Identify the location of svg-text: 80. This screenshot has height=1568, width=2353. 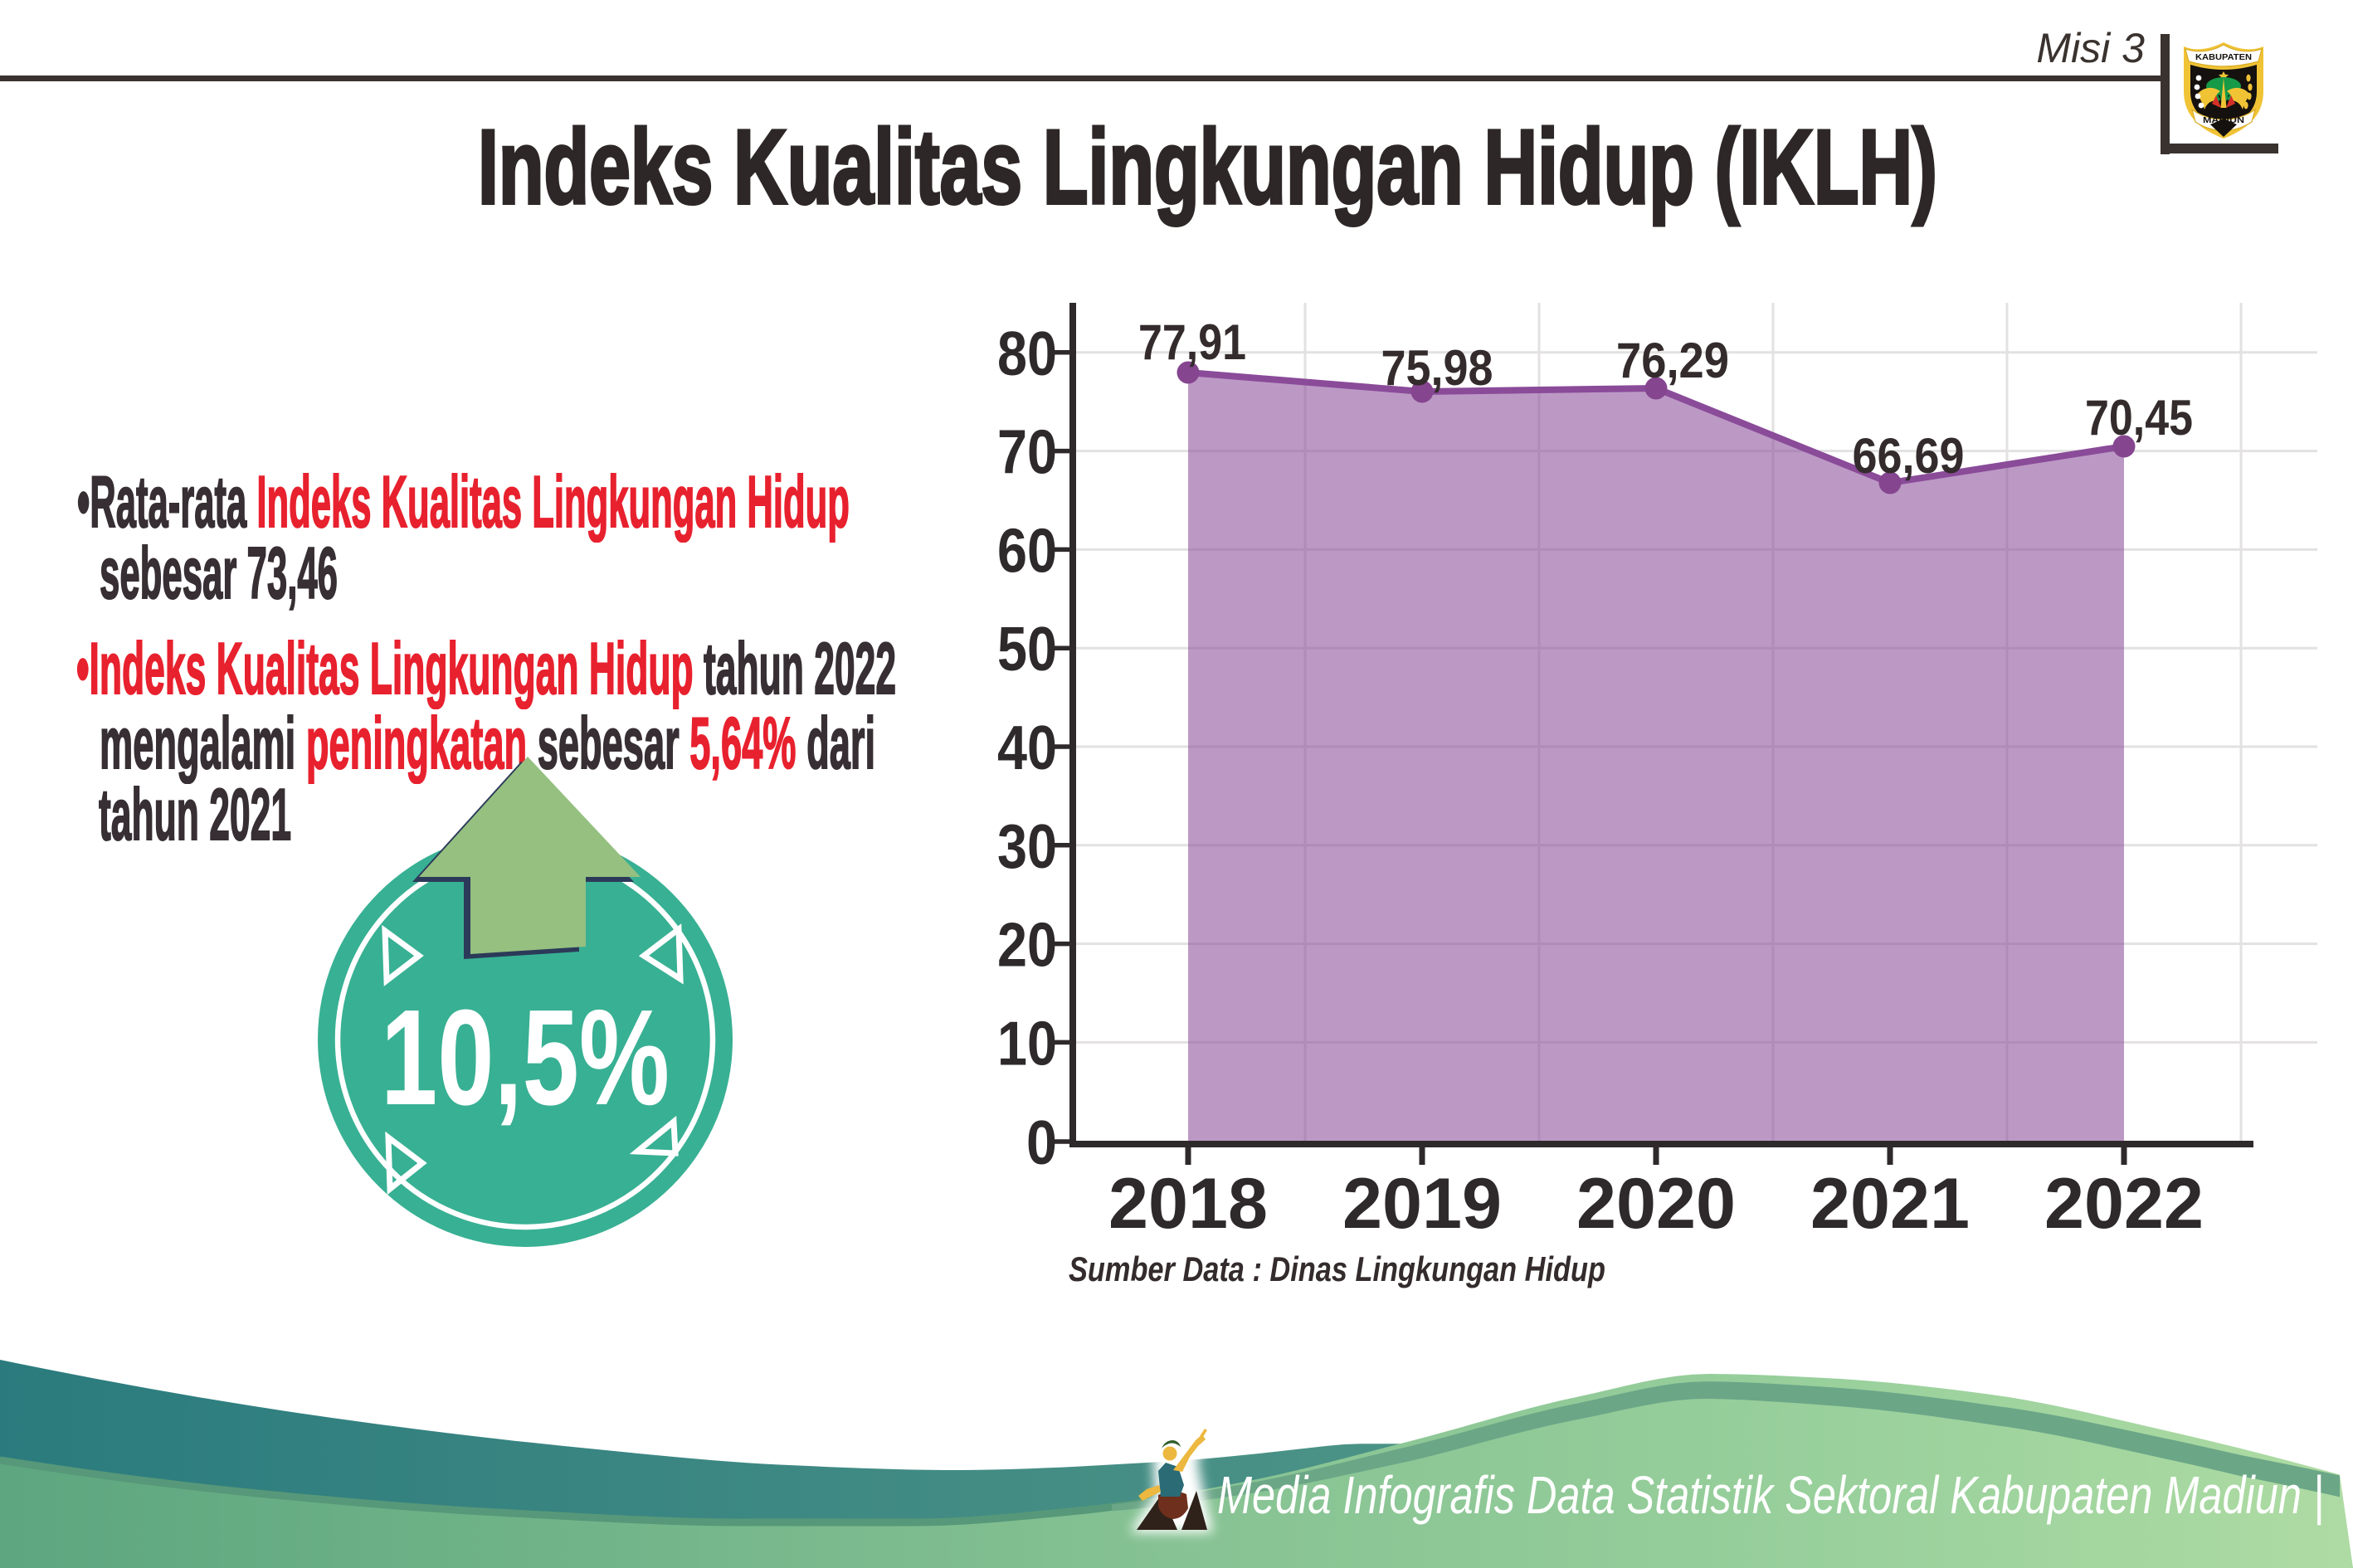
(1027, 353).